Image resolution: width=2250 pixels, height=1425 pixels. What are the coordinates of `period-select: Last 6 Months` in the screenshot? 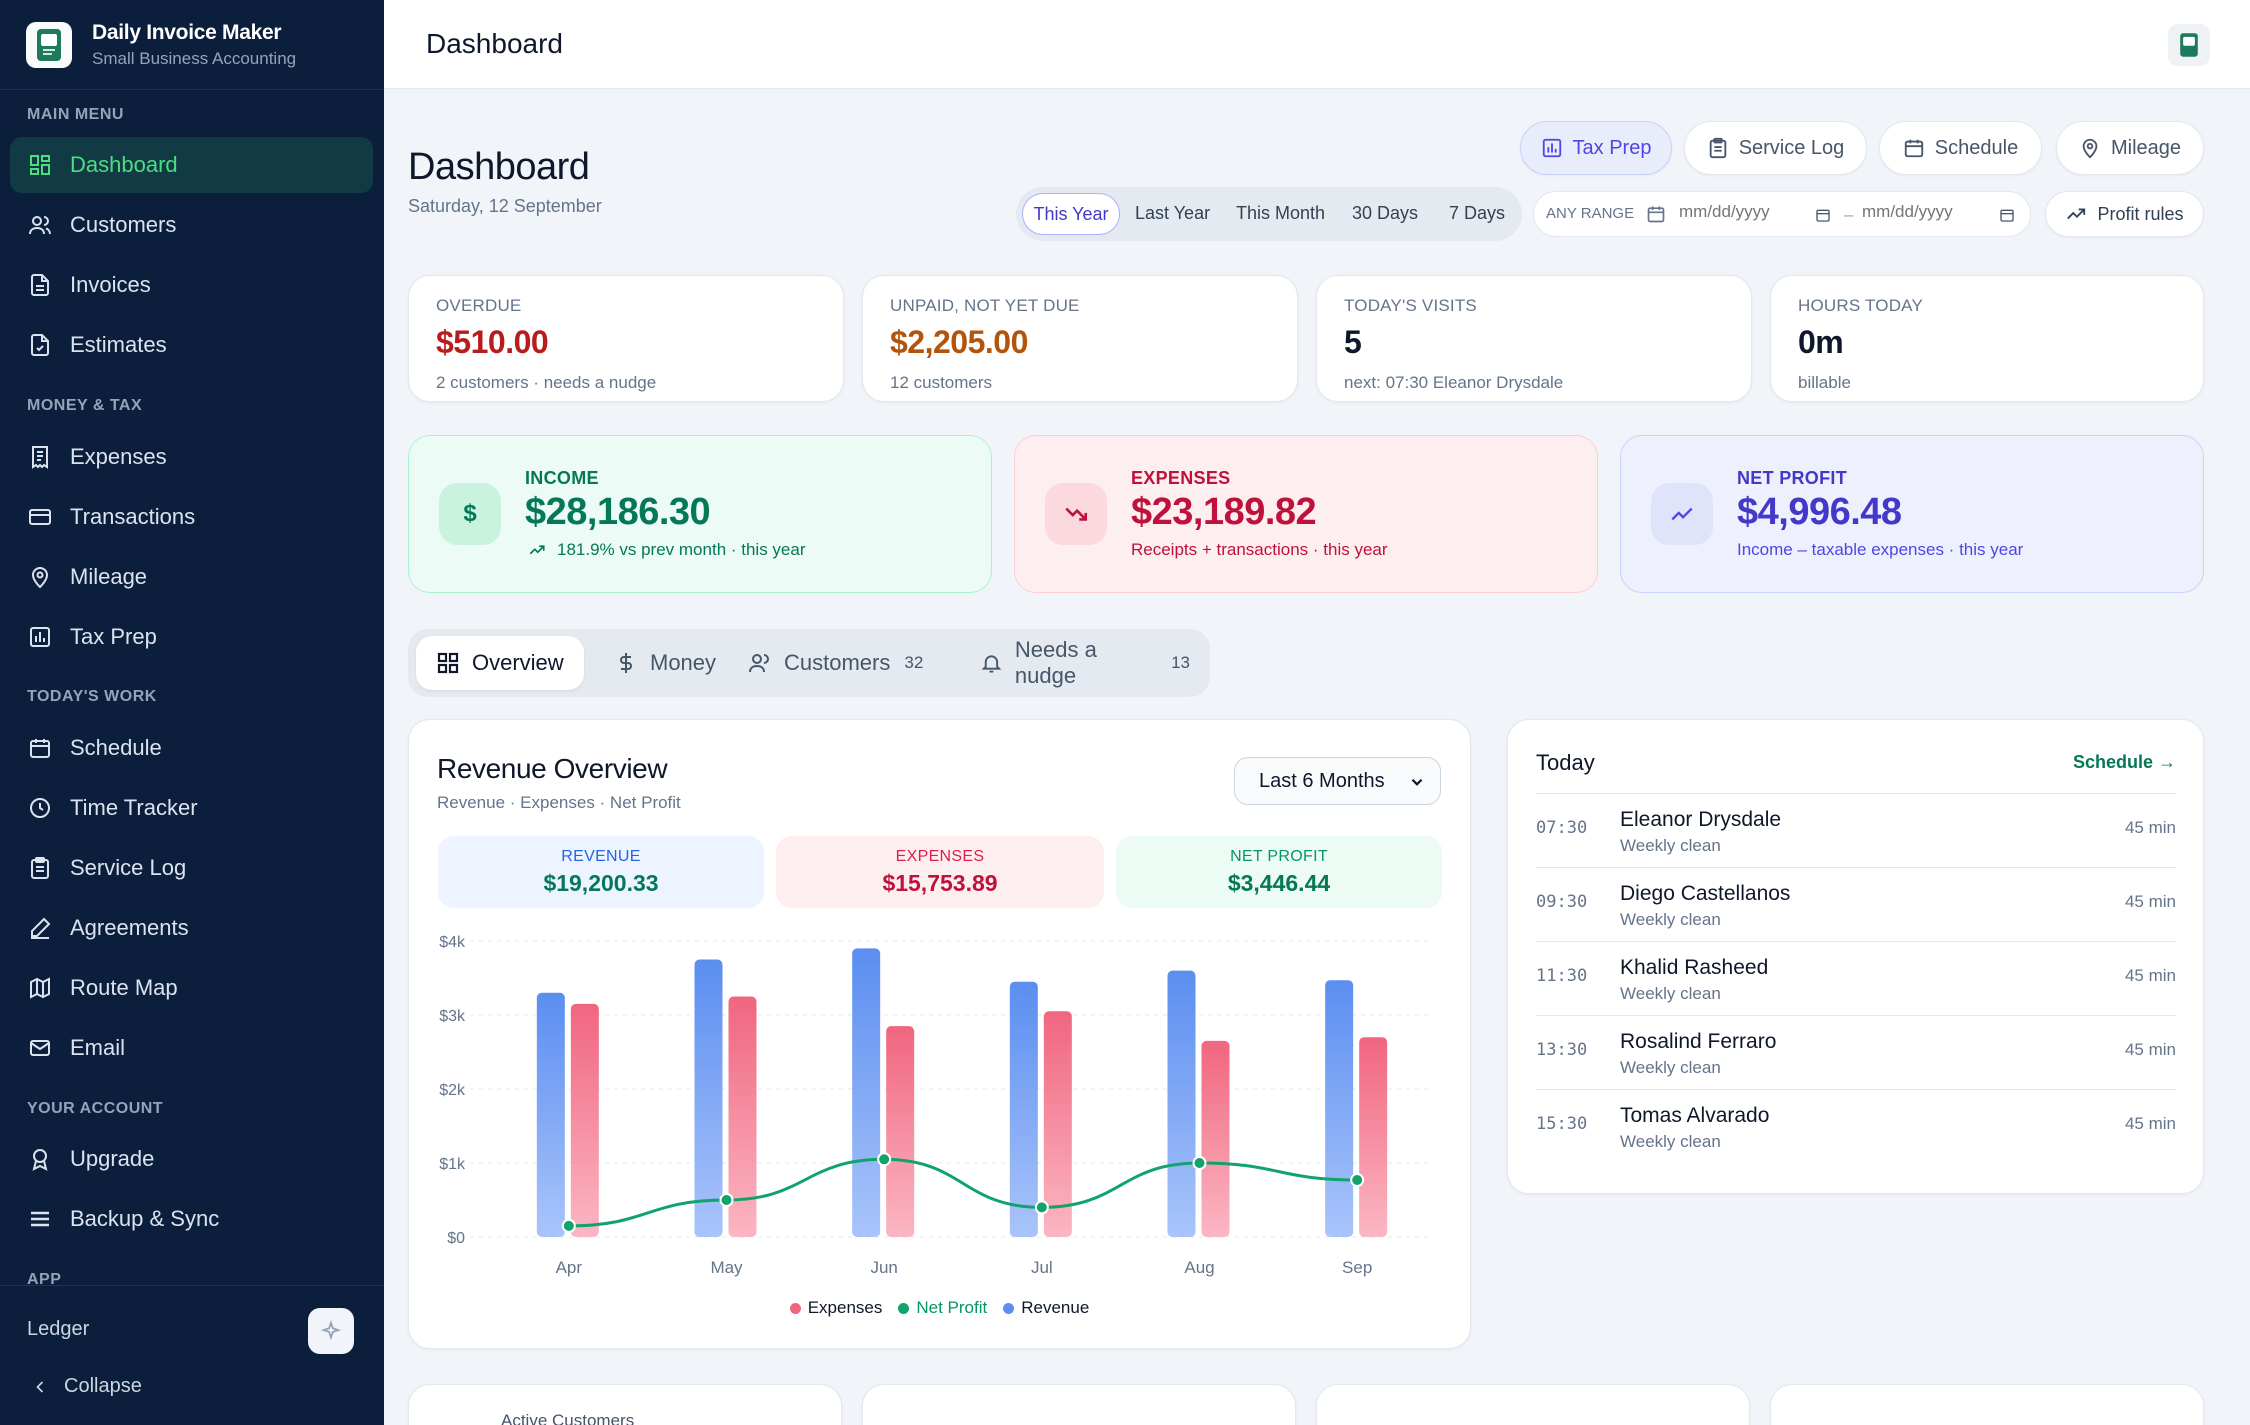 It's located at (1337, 781).